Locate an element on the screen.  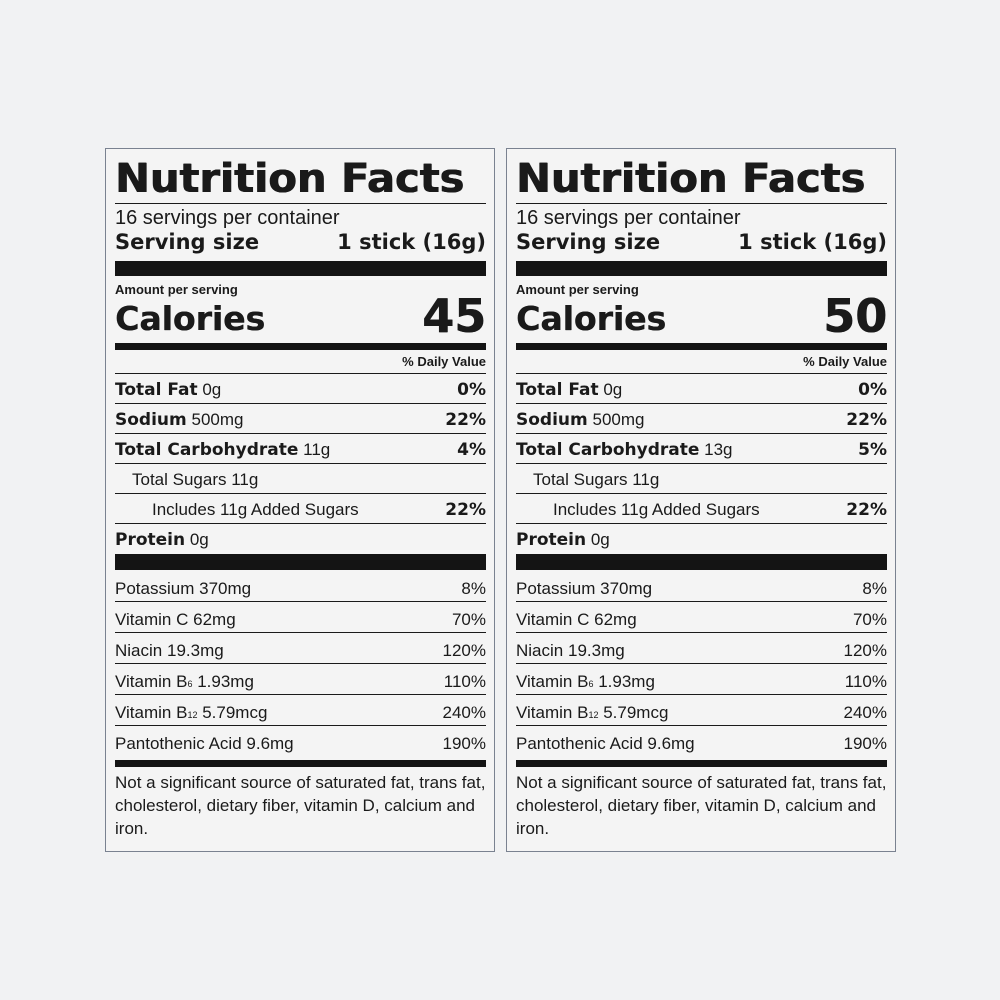
vitamin-subscript: 12 is located at coordinates (593, 715).